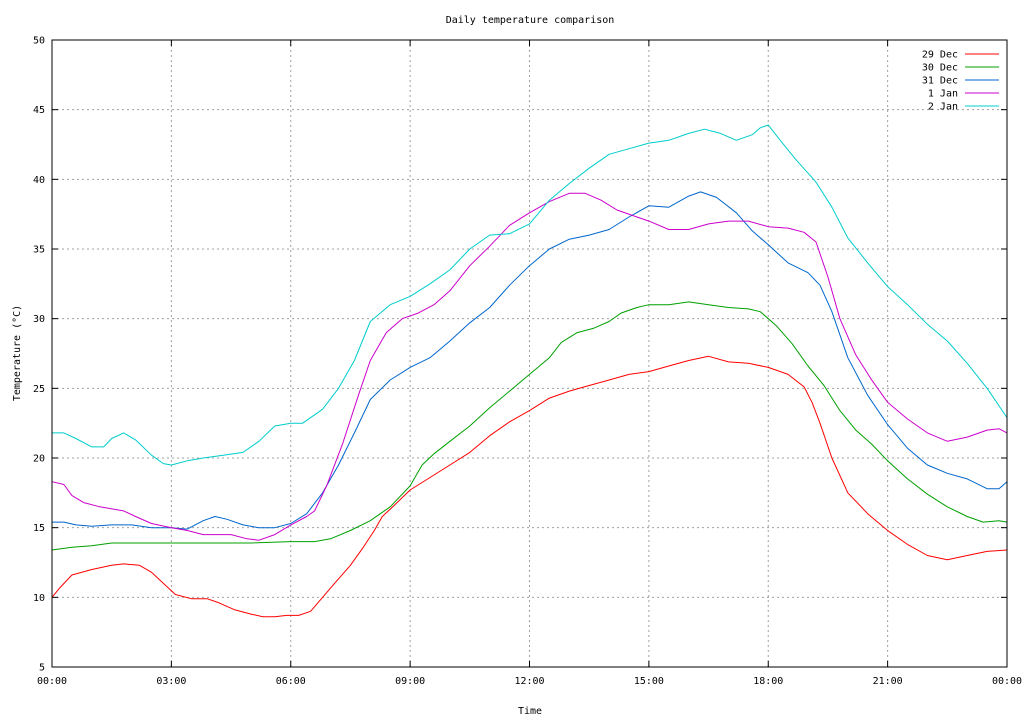  What do you see at coordinates (940, 68) in the screenshot?
I see `legend-label: 30 Dec` at bounding box center [940, 68].